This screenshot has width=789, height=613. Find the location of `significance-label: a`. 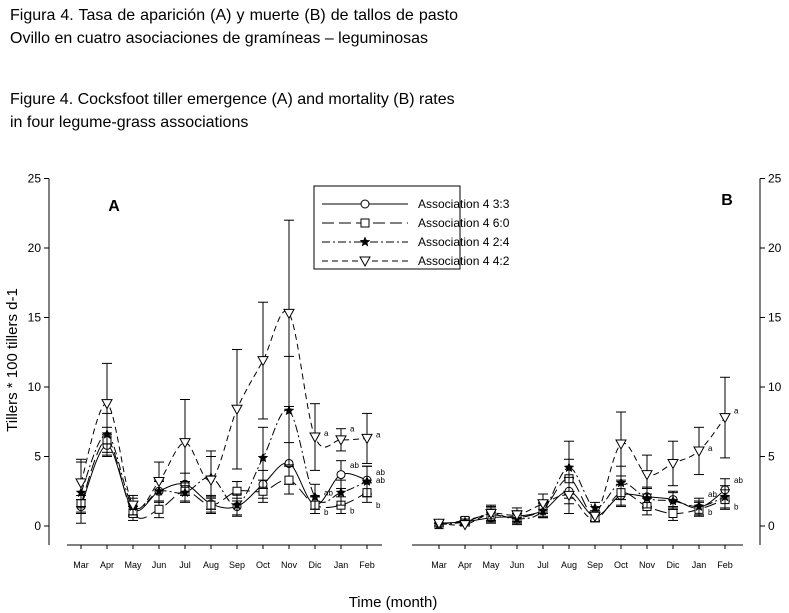

significance-label: a is located at coordinates (326, 433).